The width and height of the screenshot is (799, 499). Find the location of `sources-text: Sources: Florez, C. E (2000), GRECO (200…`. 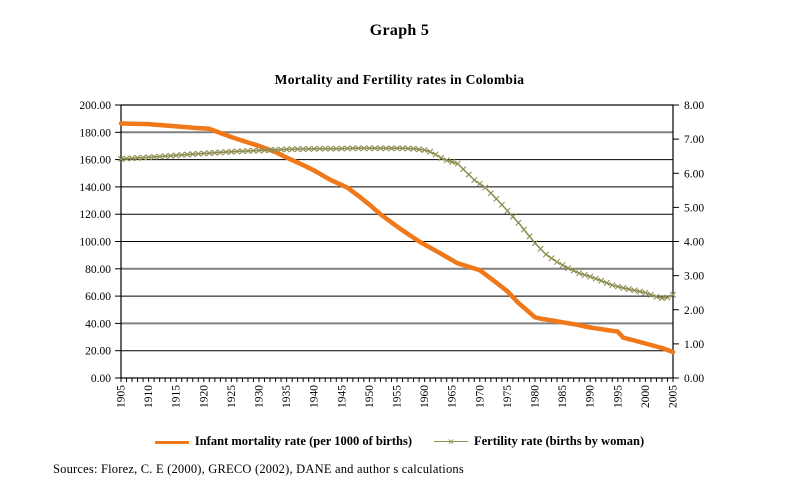

sources-text: Sources: Florez, C. E (2000), GRECO (200… is located at coordinates (258, 469).